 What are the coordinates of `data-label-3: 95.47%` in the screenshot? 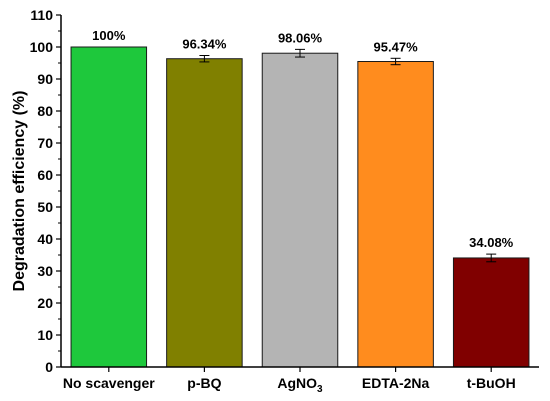 It's located at (396, 46).